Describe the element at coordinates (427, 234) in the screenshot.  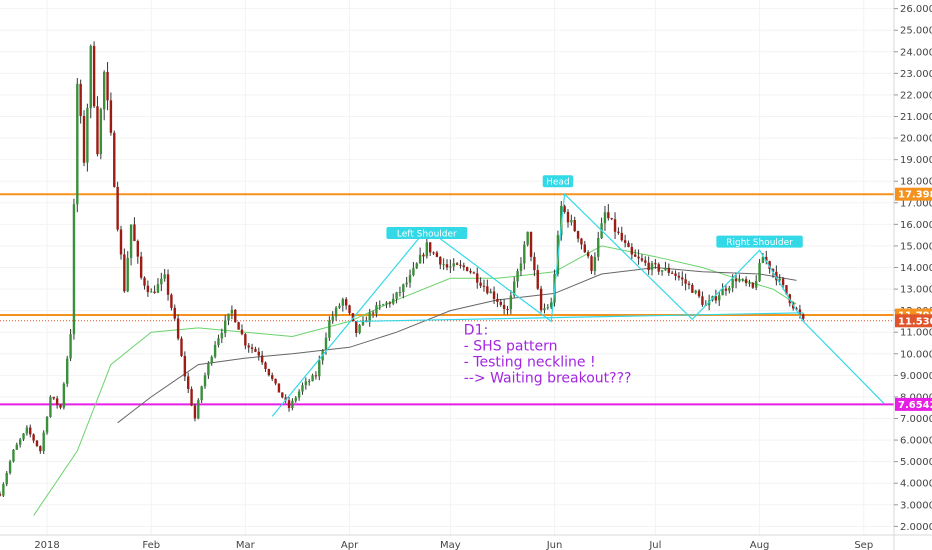
I see `pattern-label: Left Shoulder` at that location.